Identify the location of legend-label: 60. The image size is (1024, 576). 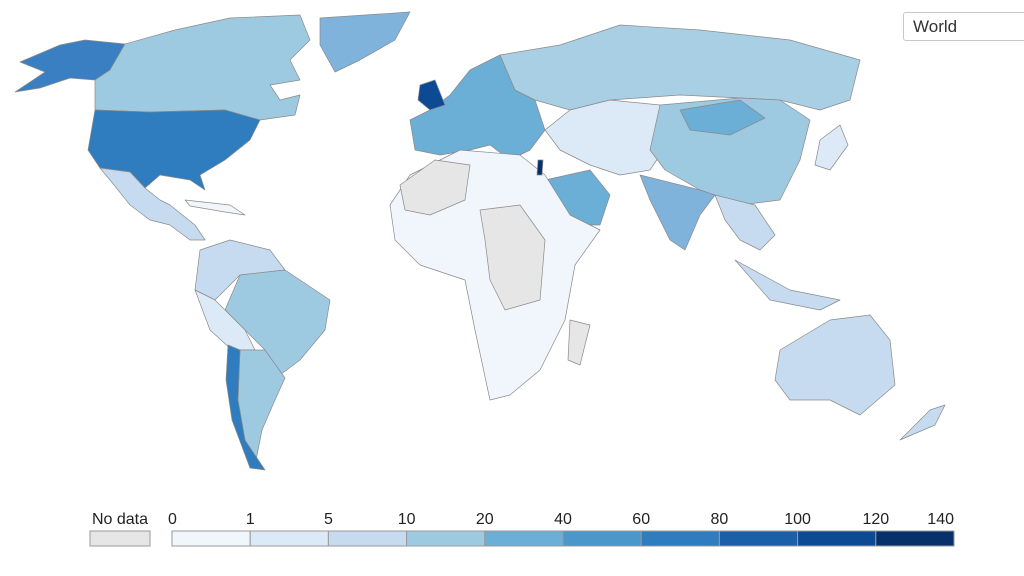
(641, 519).